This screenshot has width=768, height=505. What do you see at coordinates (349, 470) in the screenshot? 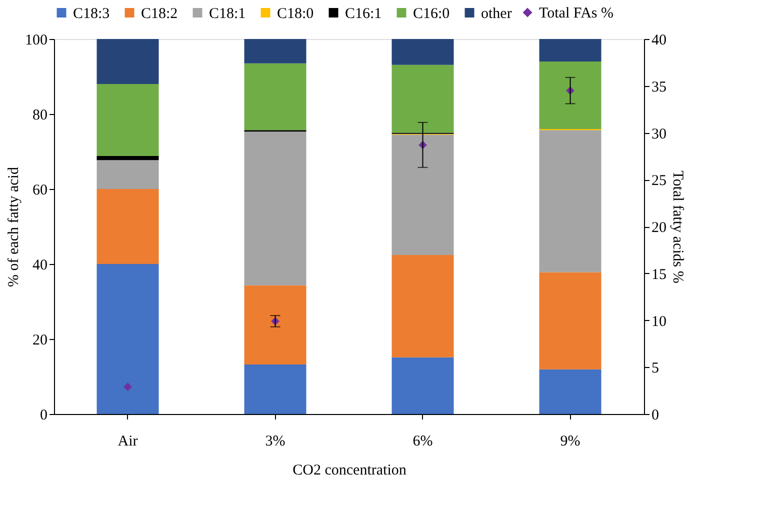
I see `x-axis-title: CO2 concentration` at bounding box center [349, 470].